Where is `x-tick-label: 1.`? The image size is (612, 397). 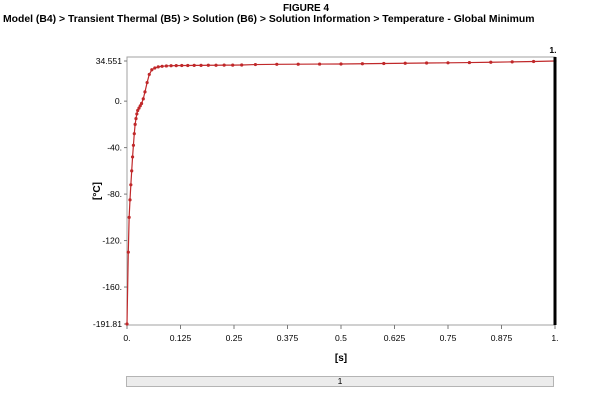
x-tick-label: 1. is located at coordinates (554, 338).